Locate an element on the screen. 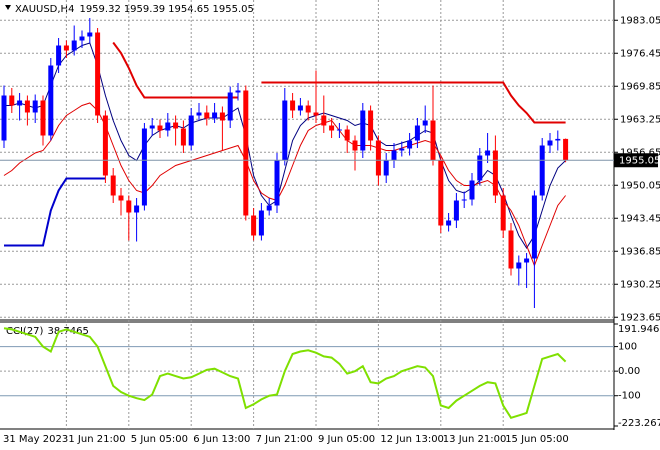 This screenshot has height=450, width=660. y-tick-label: 1923.65 is located at coordinates (640, 317).